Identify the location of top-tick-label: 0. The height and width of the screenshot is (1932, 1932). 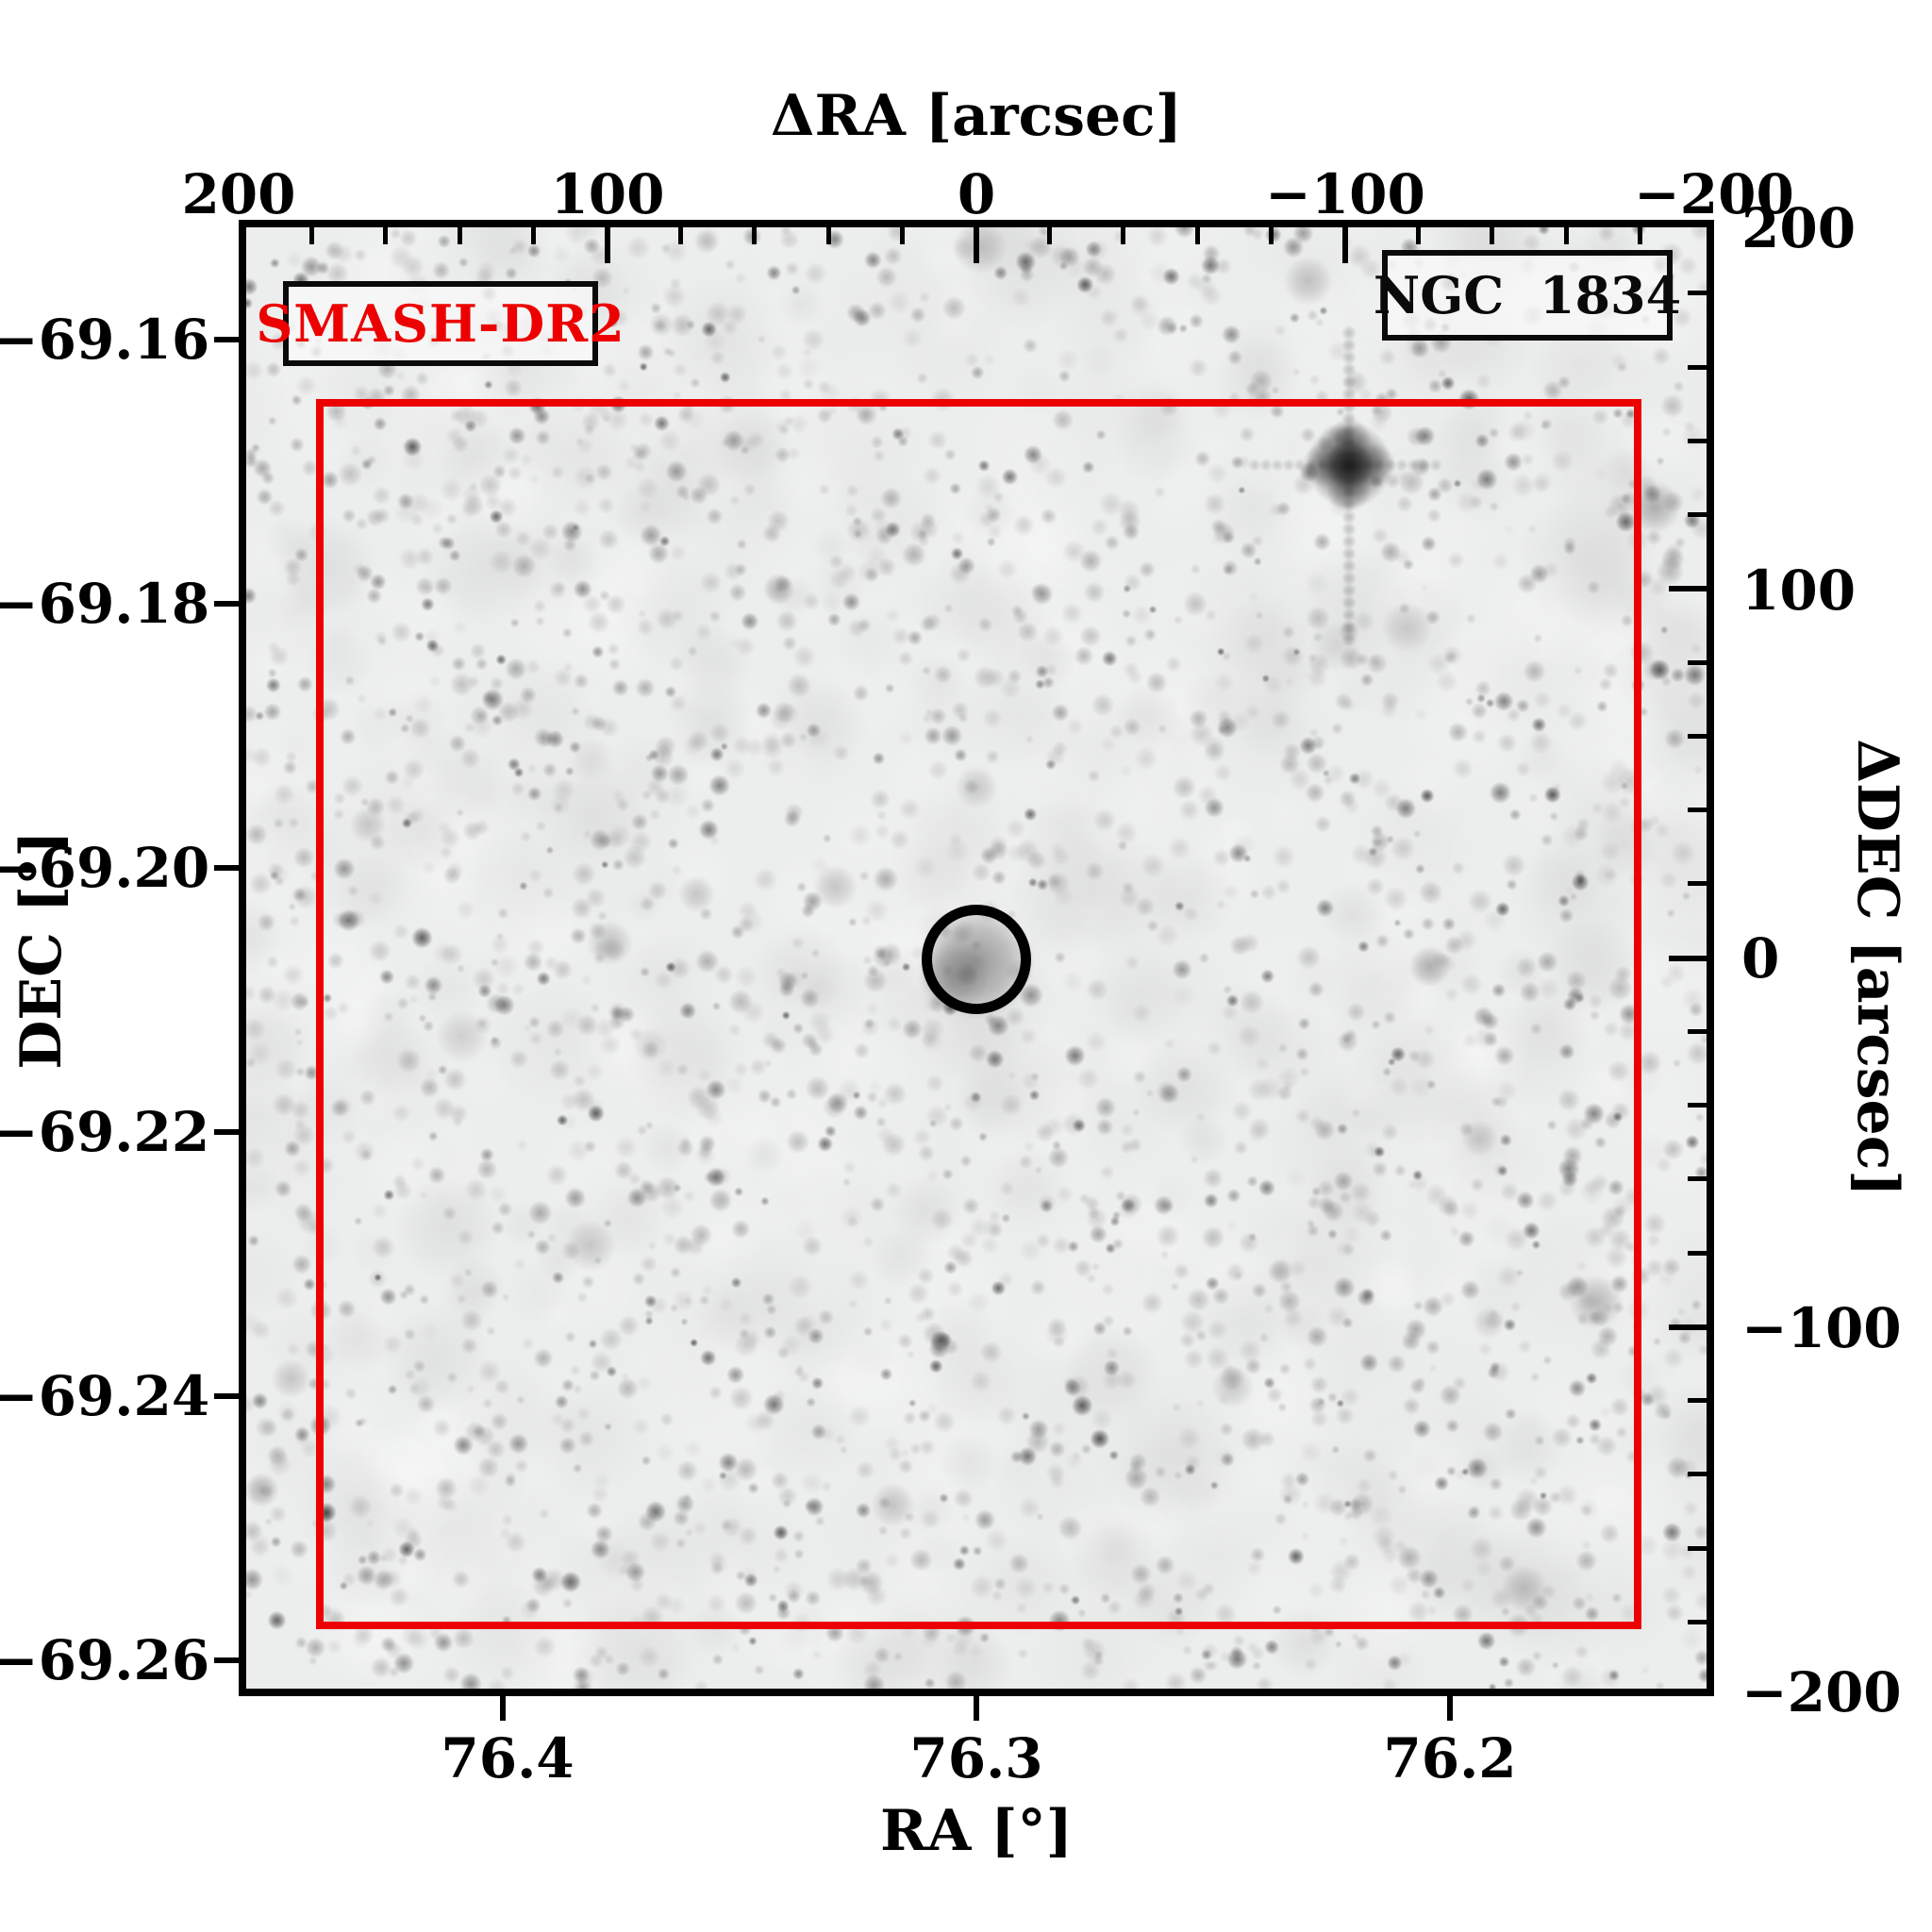
(976, 194).